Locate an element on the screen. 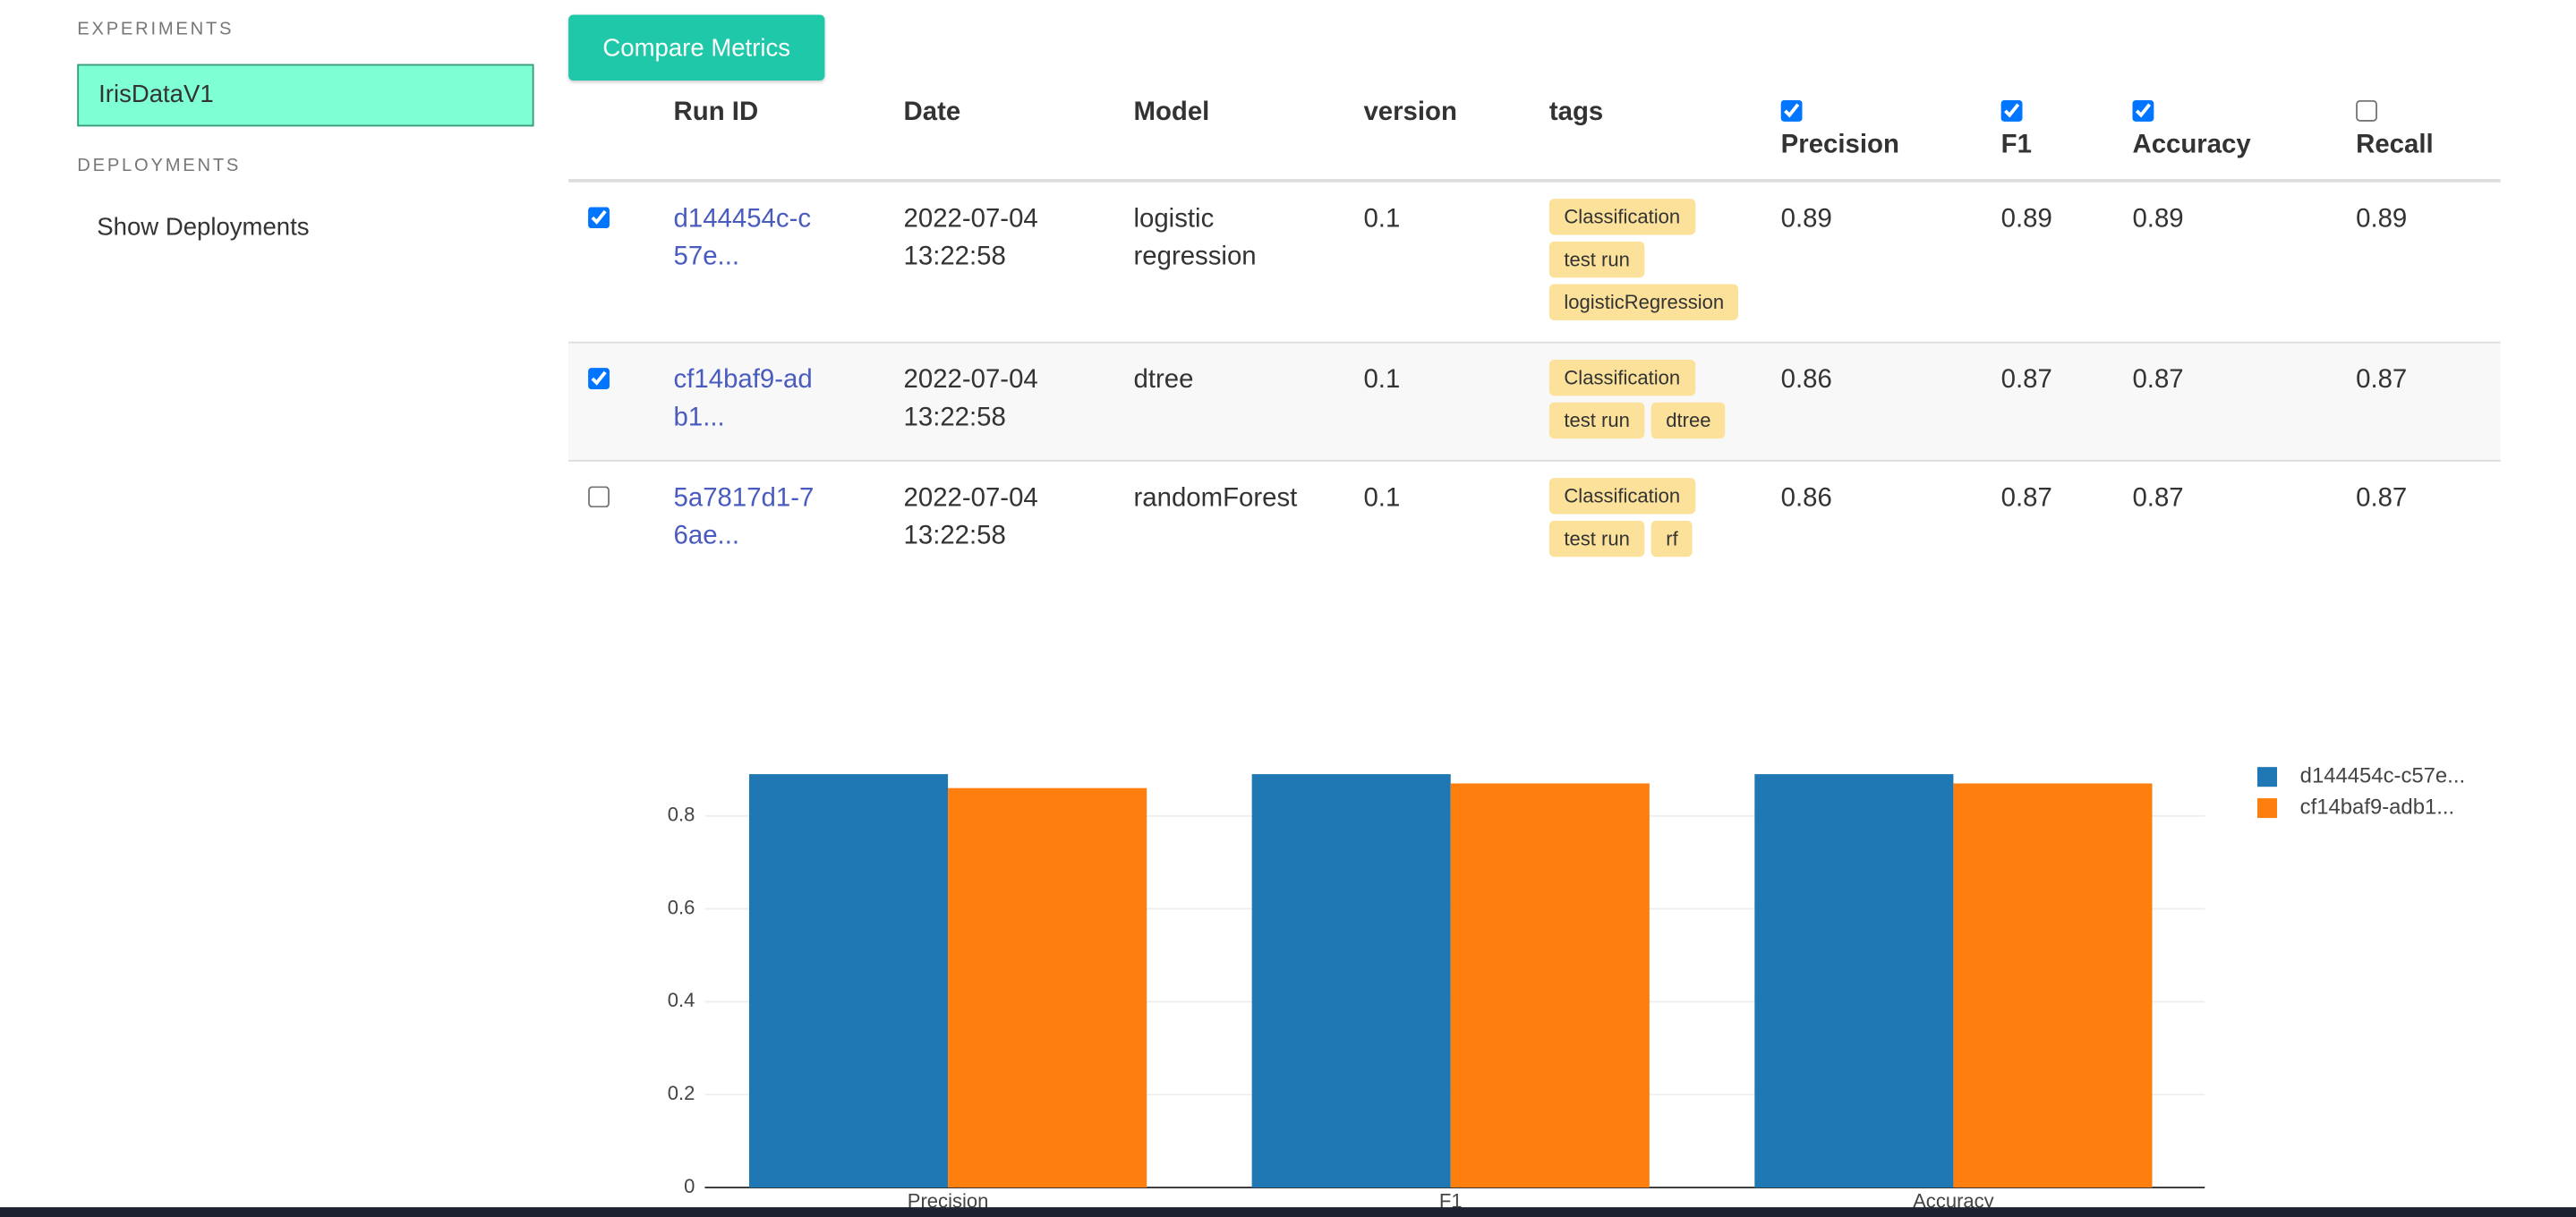 The image size is (2576, 1217). model-cell: logistic regression is located at coordinates (1248, 262).